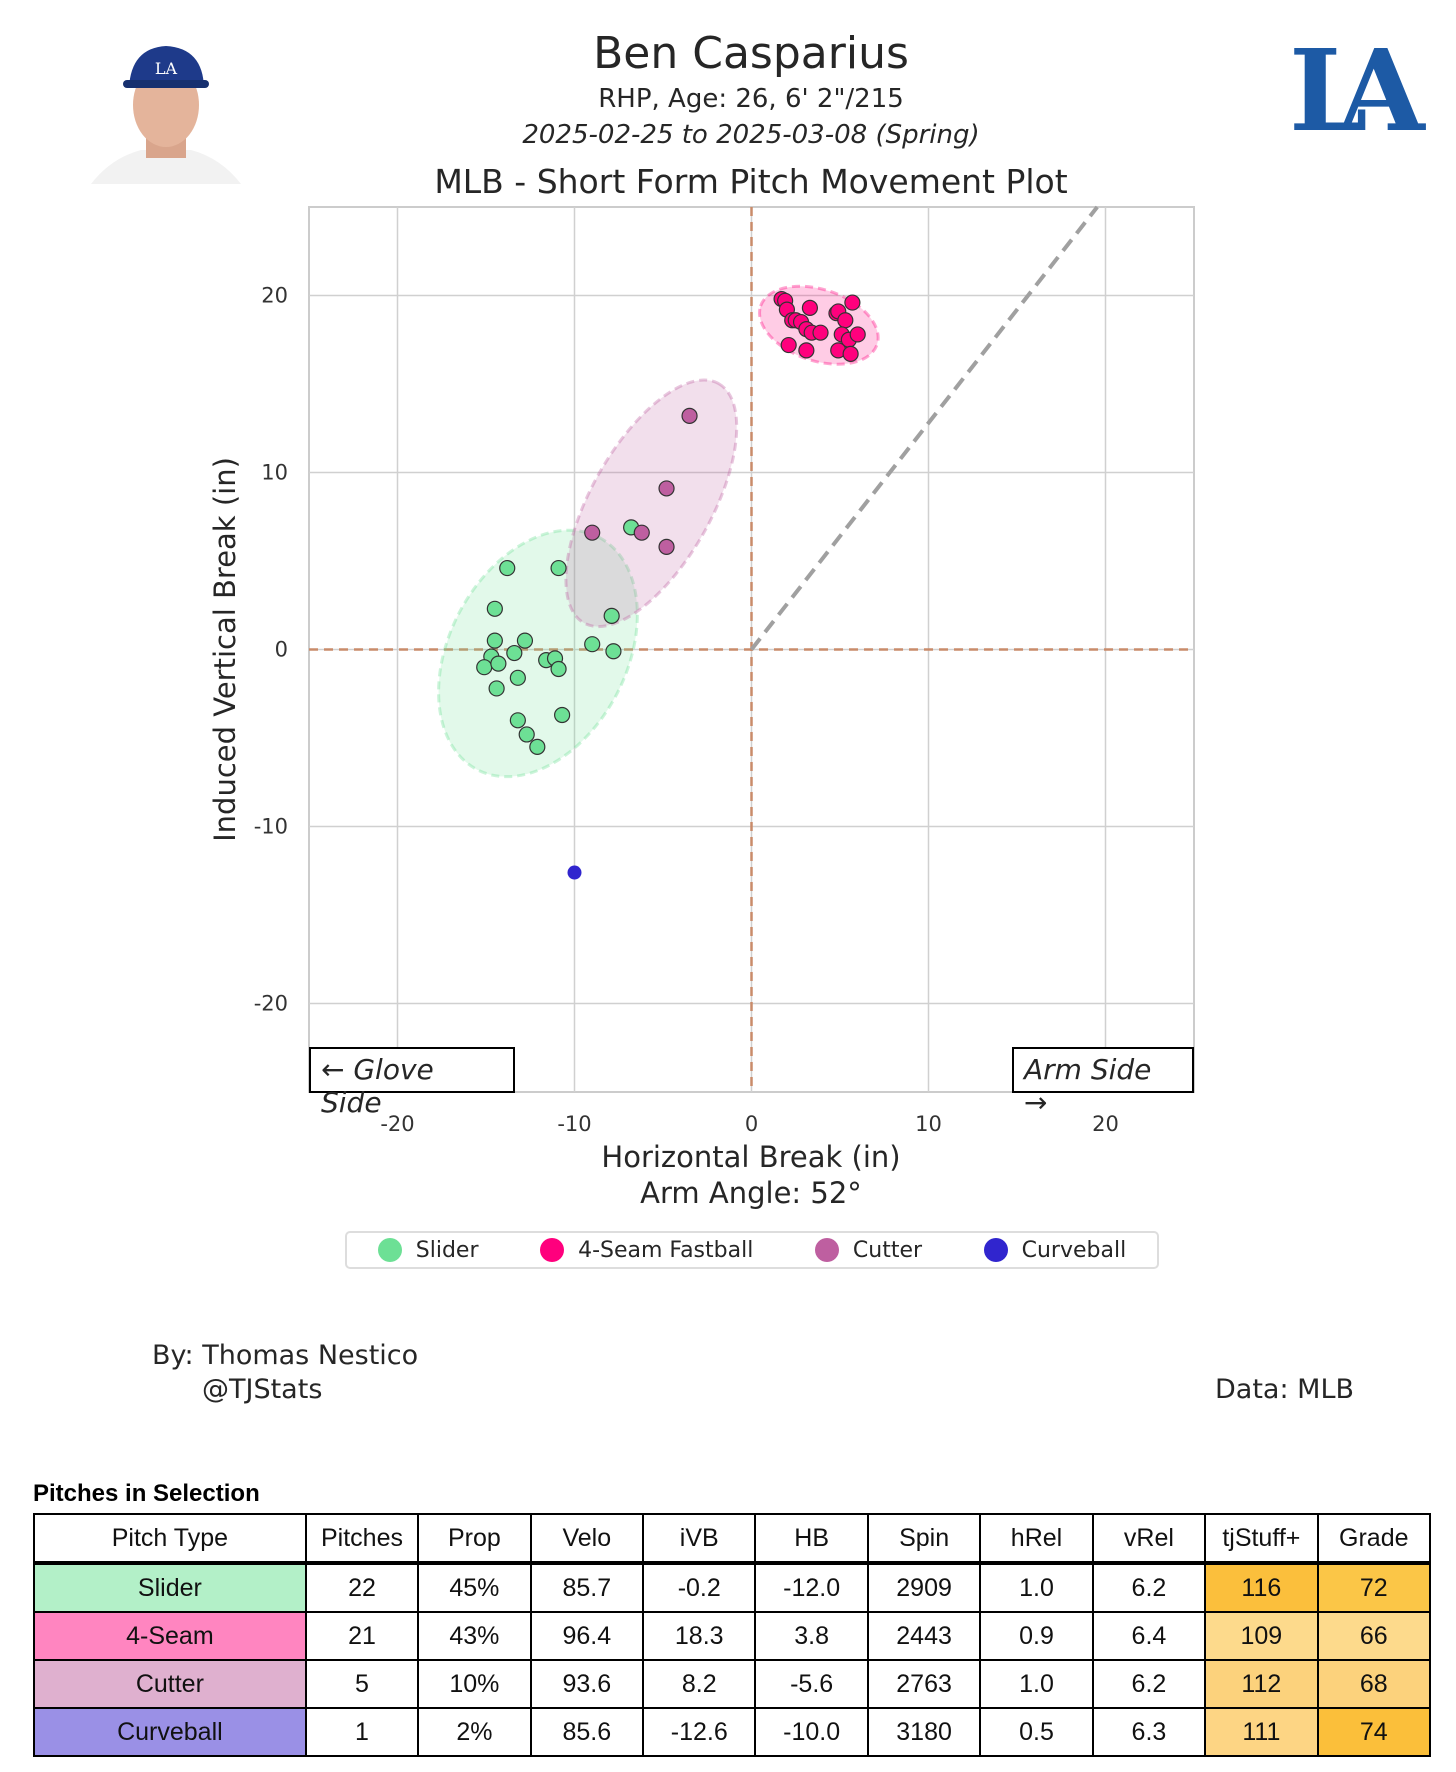 The height and width of the screenshot is (1772, 1456). What do you see at coordinates (281, 650) in the screenshot?
I see `y-tick-label: 0` at bounding box center [281, 650].